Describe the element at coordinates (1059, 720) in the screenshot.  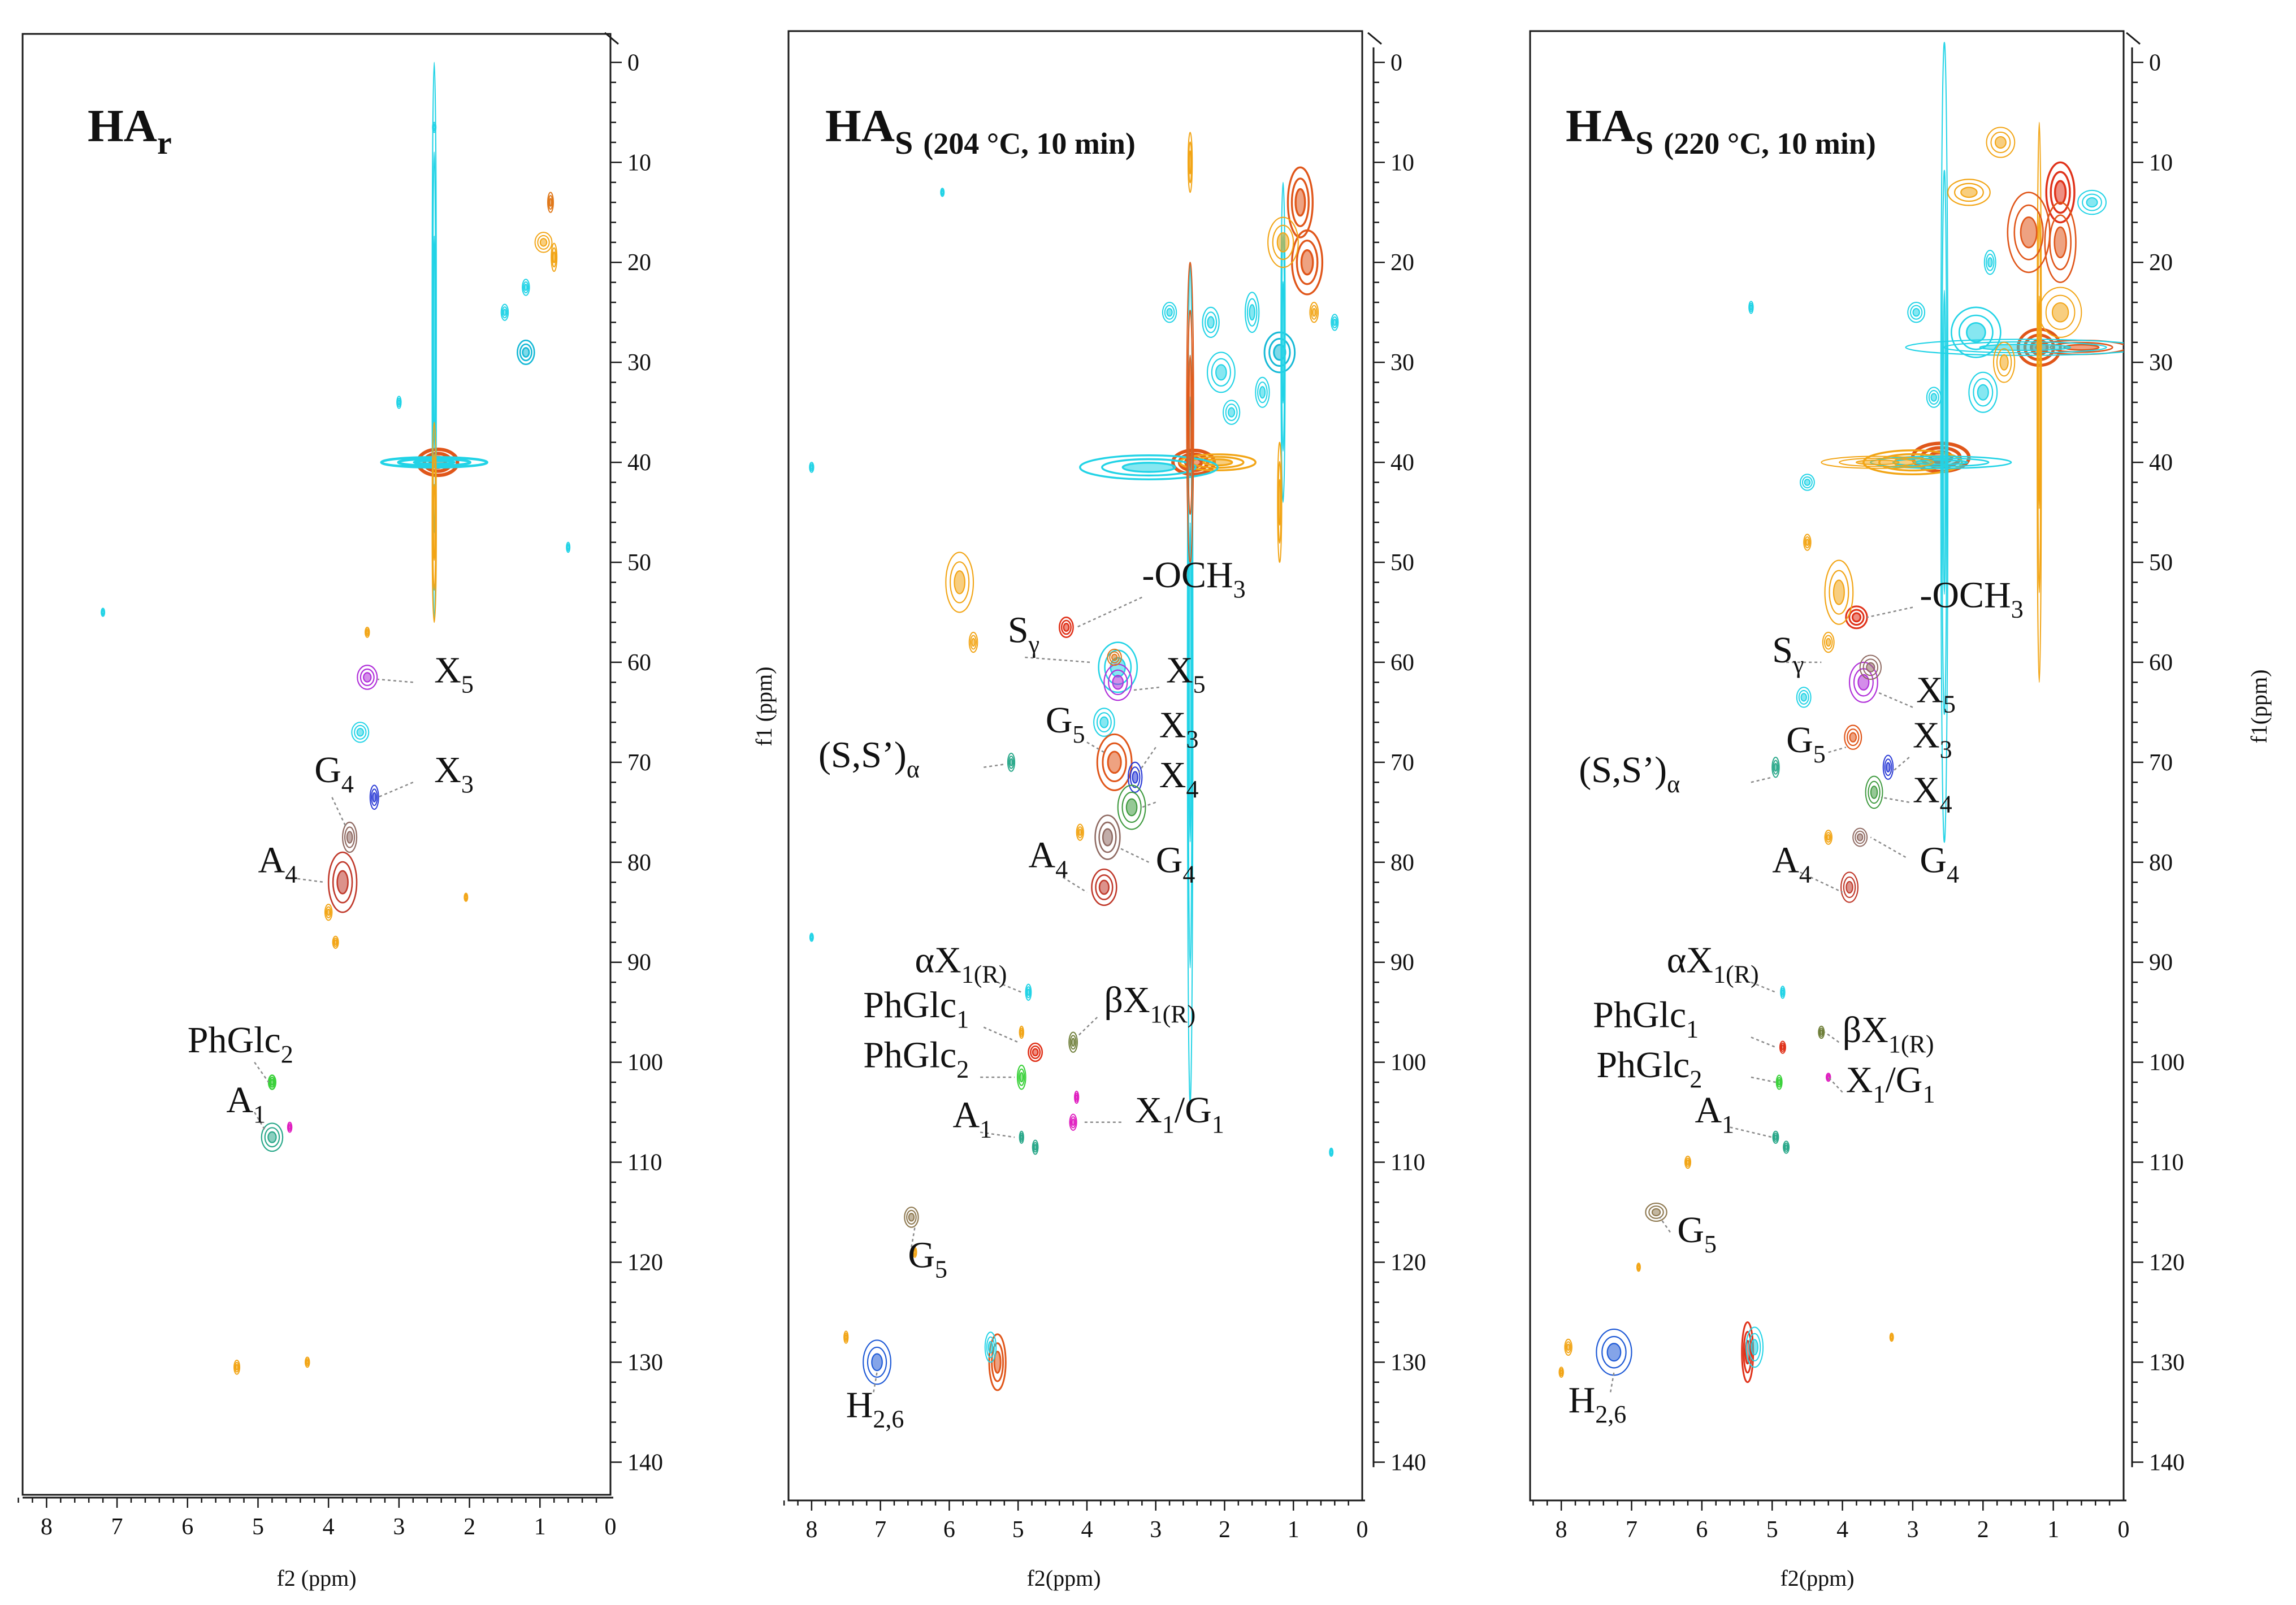
I see `annotation-main: G` at that location.